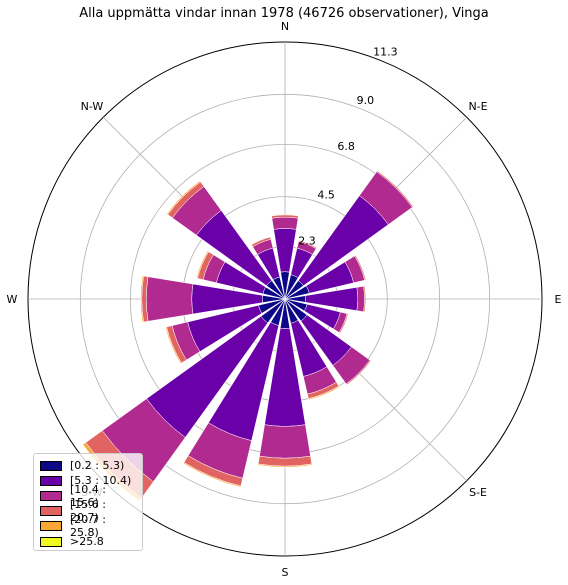 The image size is (568, 585). Describe the element at coordinates (326, 194) in the screenshot. I see `radial-tick-label: 4.5` at that location.